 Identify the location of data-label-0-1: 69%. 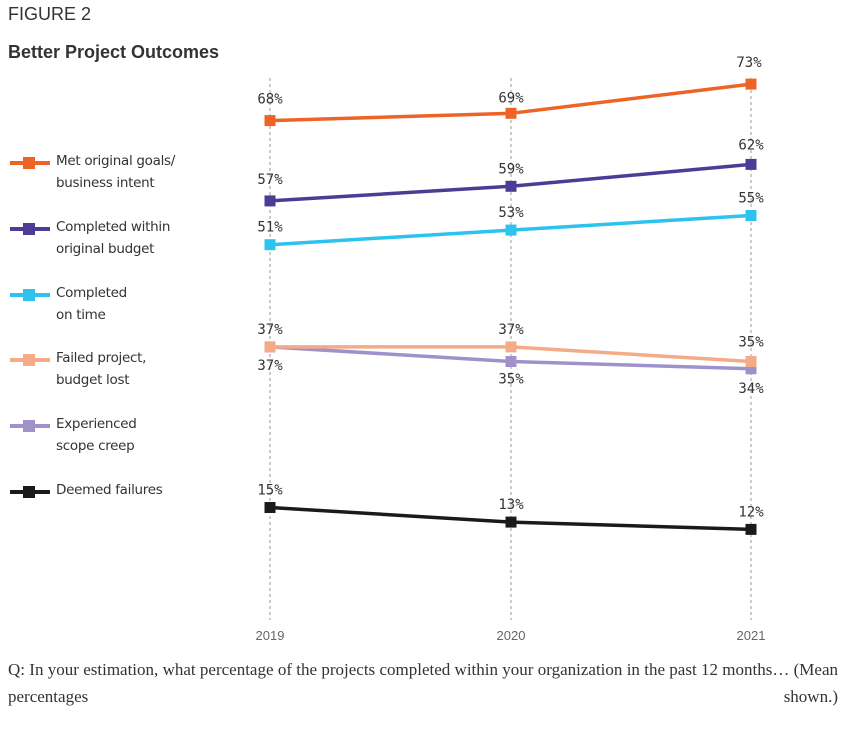
(511, 98).